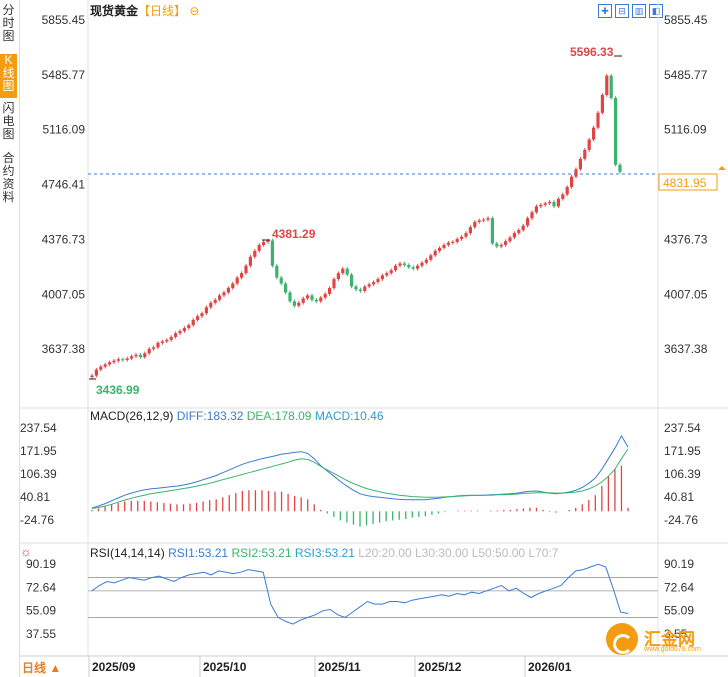 This screenshot has width=728, height=677. Describe the element at coordinates (679, 564) in the screenshot. I see `rsi-tick-right: 90.19` at that location.